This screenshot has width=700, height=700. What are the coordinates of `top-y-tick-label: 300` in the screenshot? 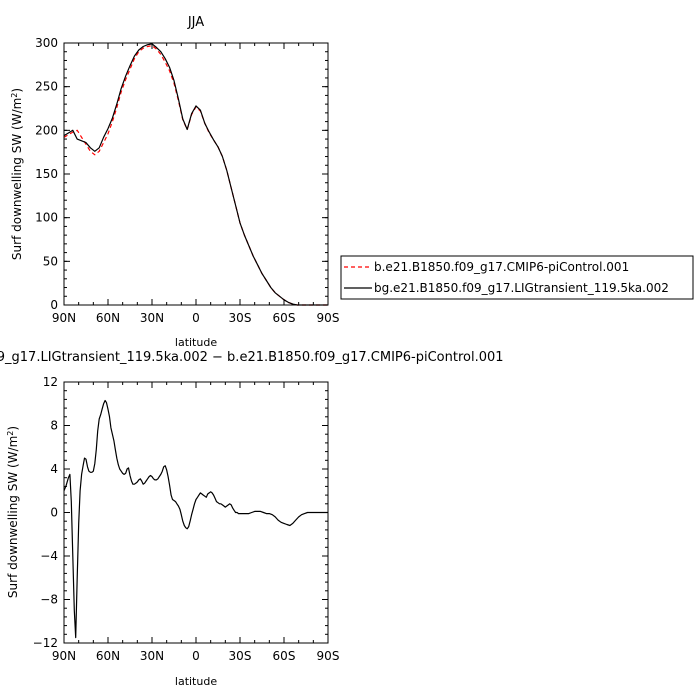 It's located at (46, 43).